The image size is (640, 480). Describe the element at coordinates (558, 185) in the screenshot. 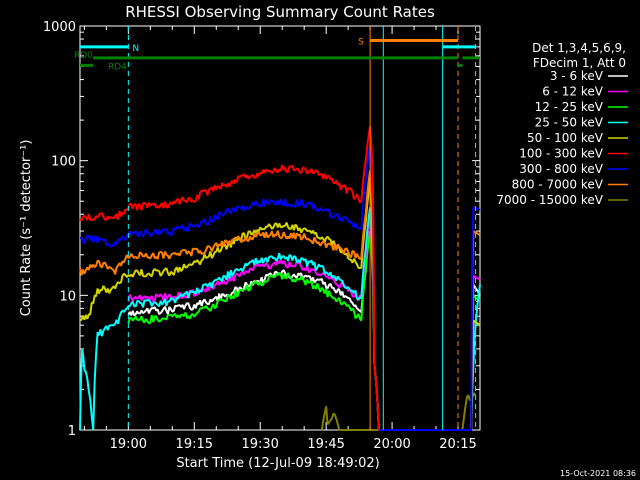

I see `legend-label: 800 - 7000 keV` at that location.